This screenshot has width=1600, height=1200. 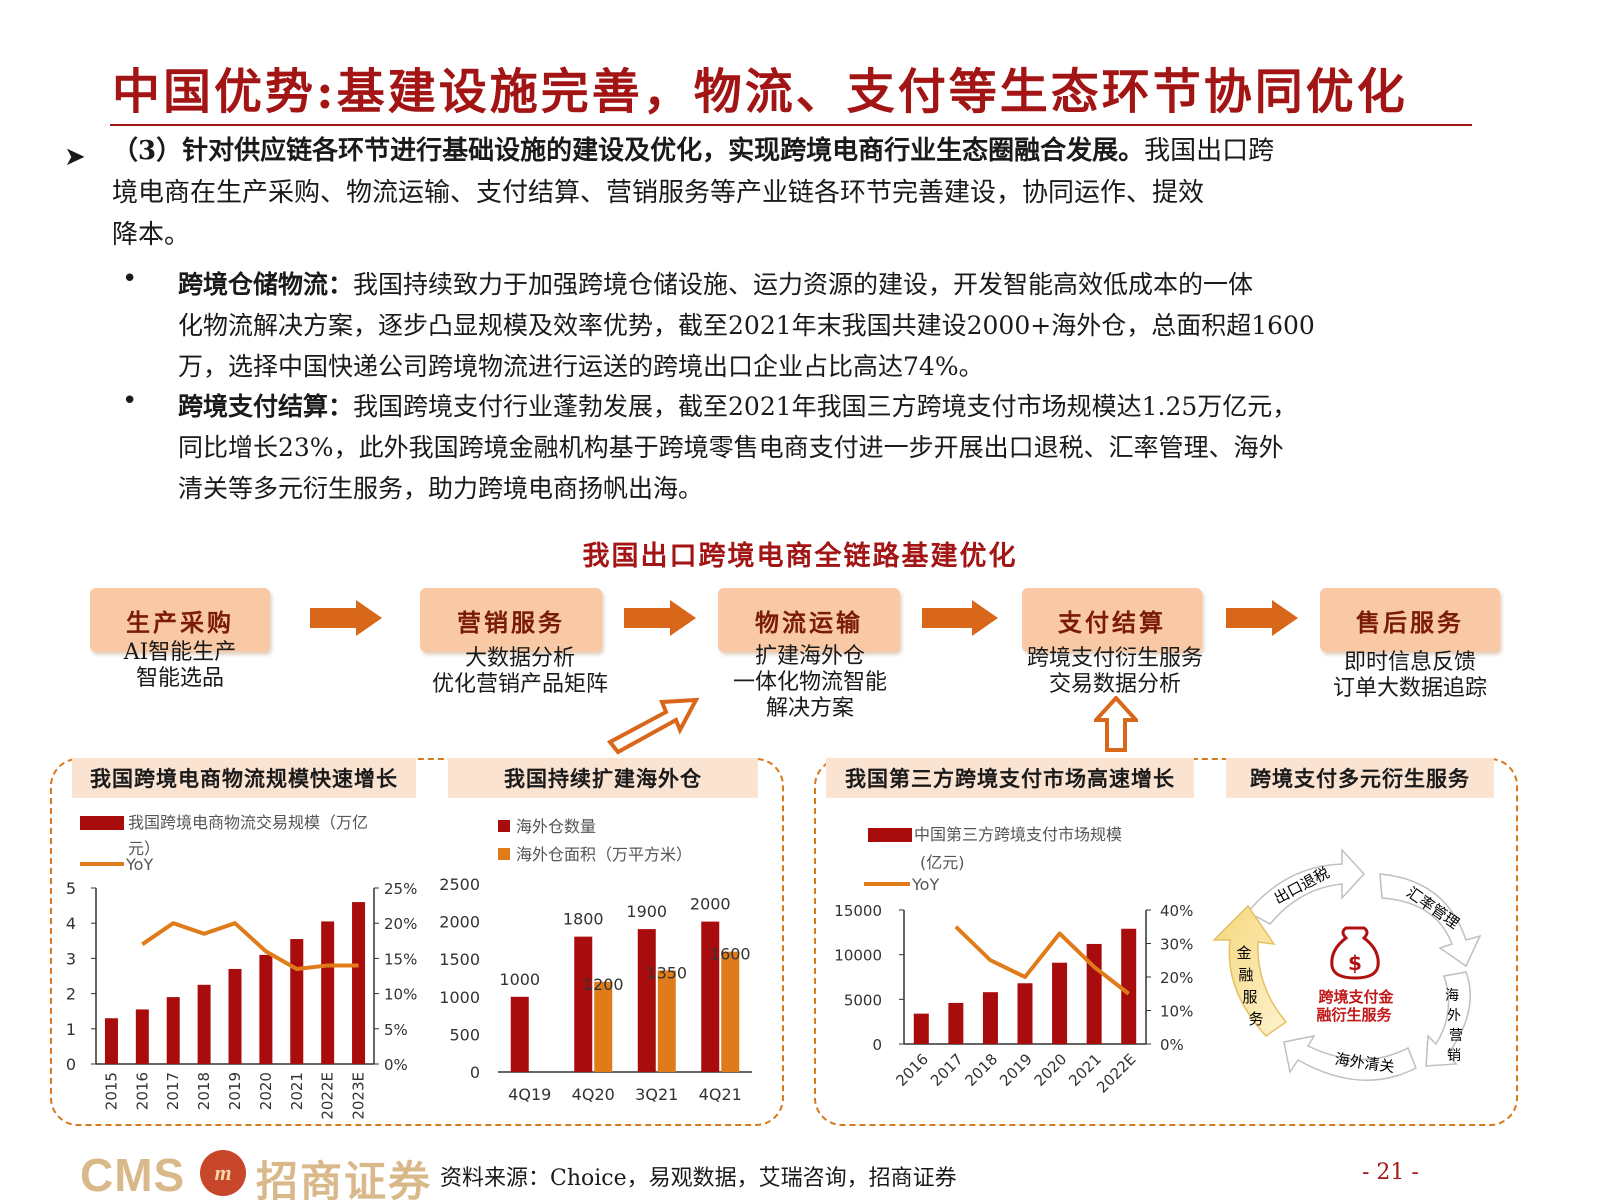 I want to click on x-tick-label: 4Q19, so click(x=529, y=1094).